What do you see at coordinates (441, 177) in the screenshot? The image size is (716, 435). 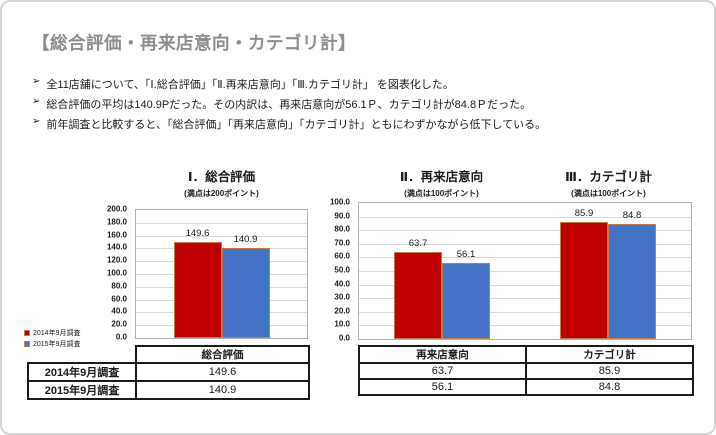 I see `chart2-title-revisit: Ⅱ．再来店意向` at bounding box center [441, 177].